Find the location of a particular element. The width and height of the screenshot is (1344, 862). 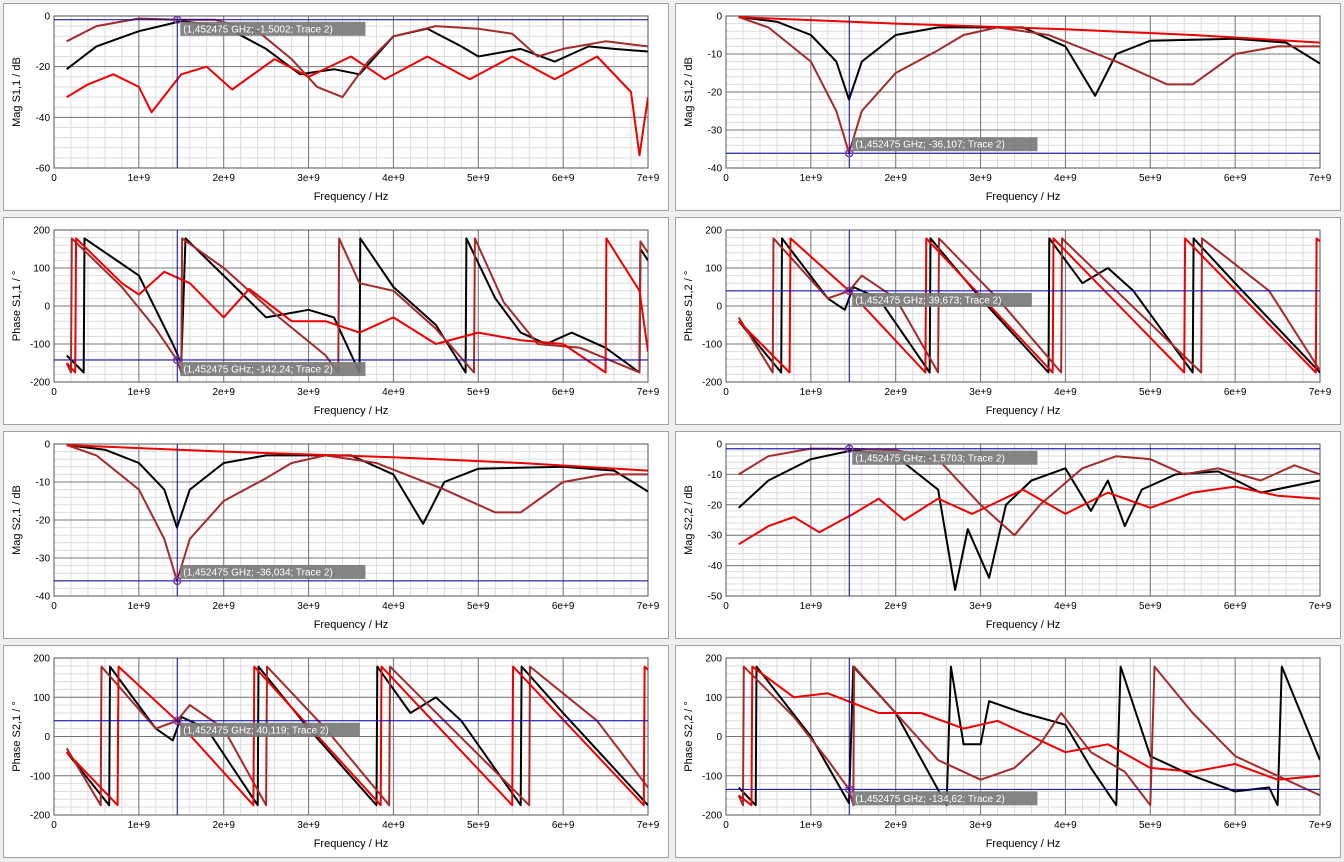

cursor-label: (1,452475 GHz; -1,5002; Trace 2) is located at coordinates (258, 29).